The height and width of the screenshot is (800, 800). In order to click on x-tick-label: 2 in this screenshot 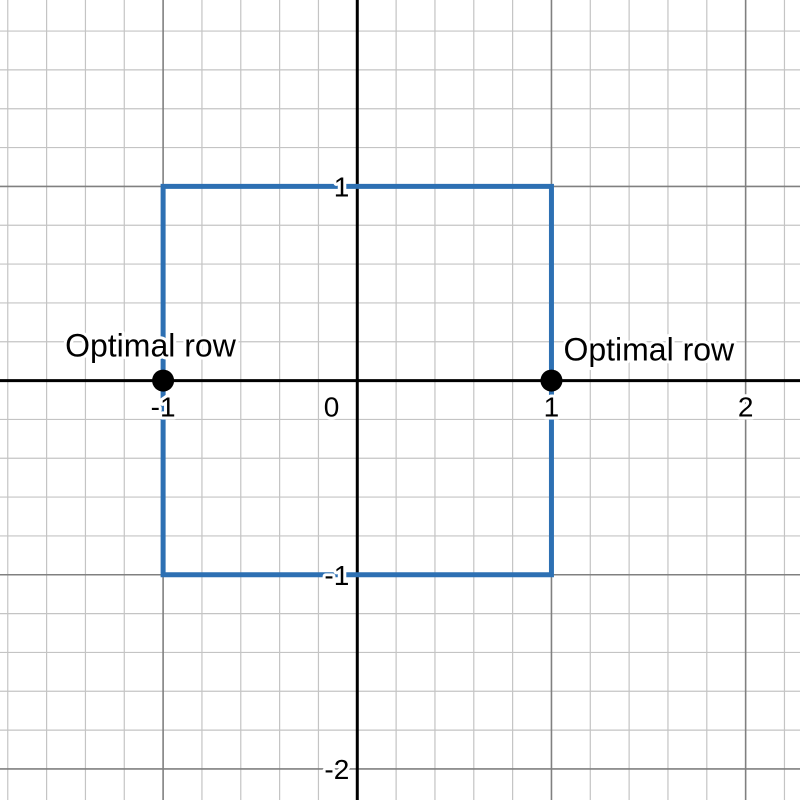, I will do `click(746, 407)`.